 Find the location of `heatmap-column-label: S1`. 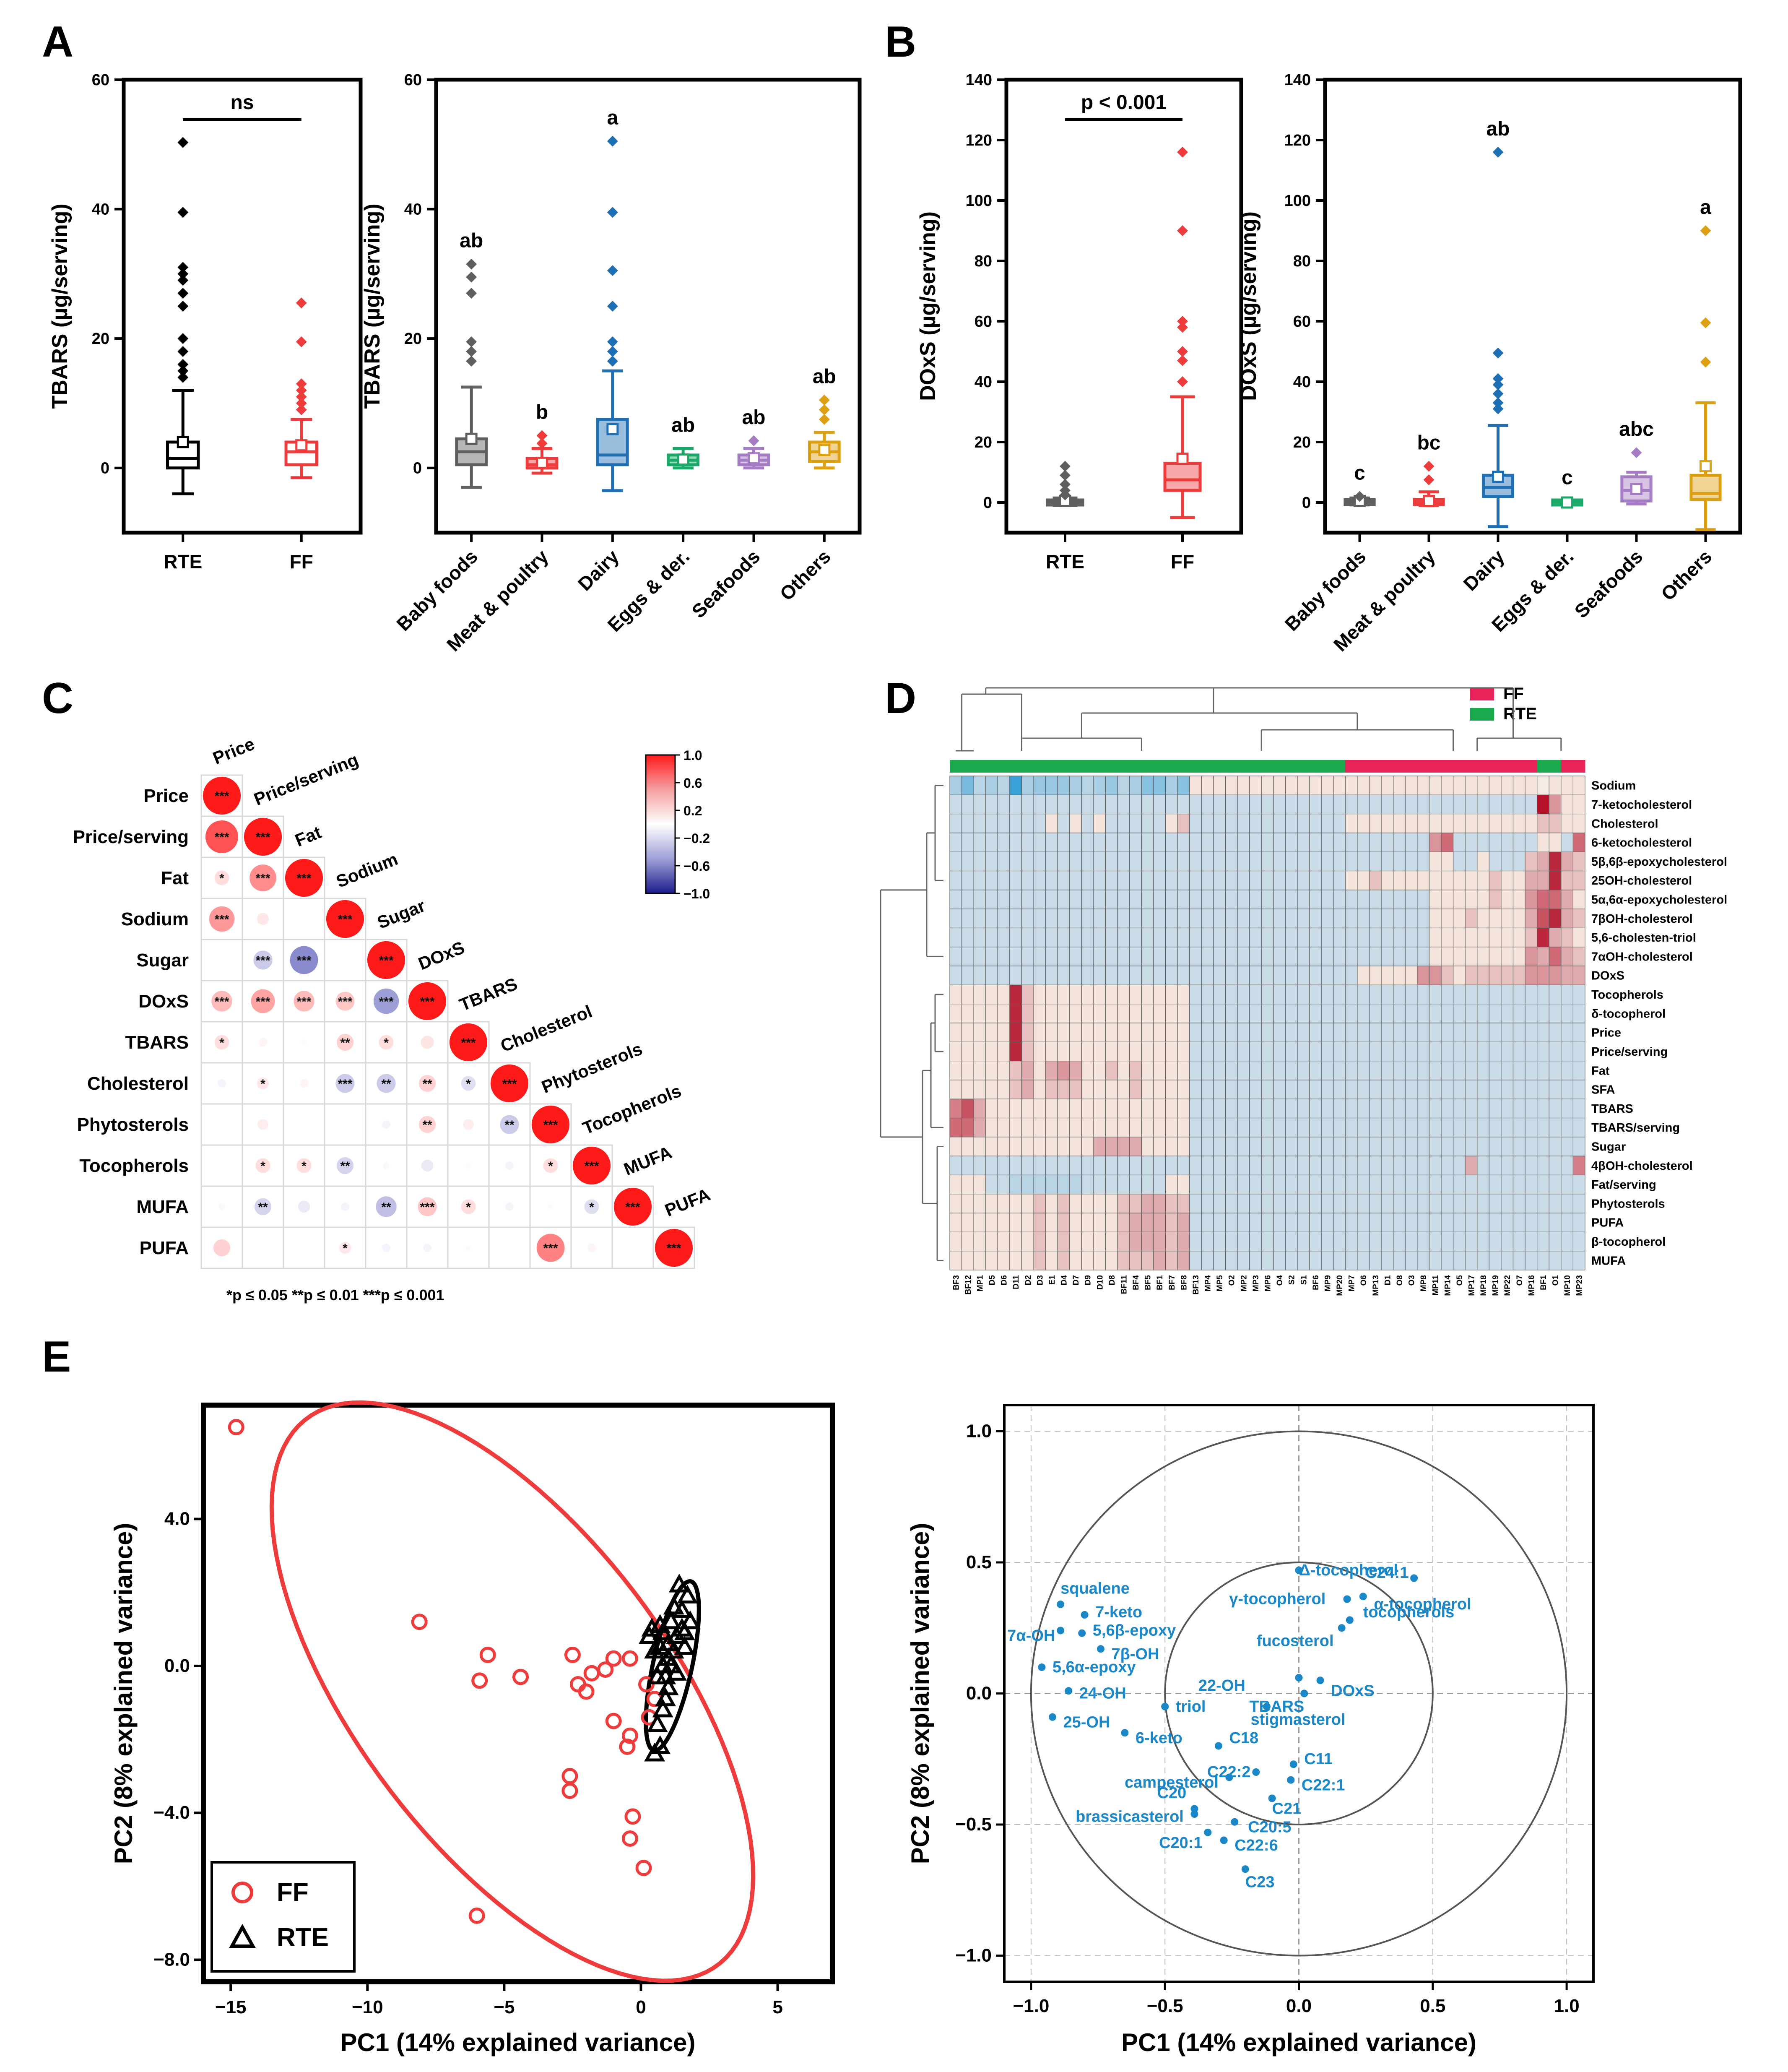

heatmap-column-label: S1 is located at coordinates (1303, 1280).